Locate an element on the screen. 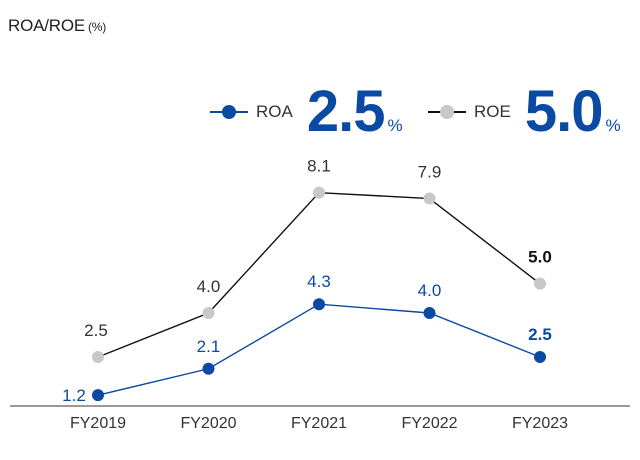  roa-value-unit: % is located at coordinates (395, 125).